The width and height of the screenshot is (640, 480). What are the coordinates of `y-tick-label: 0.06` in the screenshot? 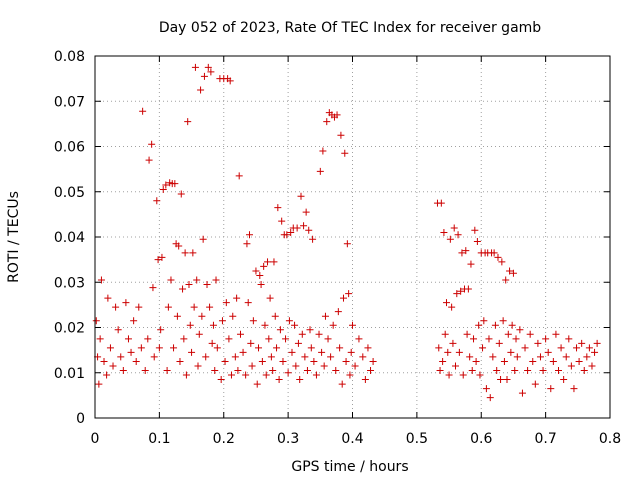 It's located at (69, 148).